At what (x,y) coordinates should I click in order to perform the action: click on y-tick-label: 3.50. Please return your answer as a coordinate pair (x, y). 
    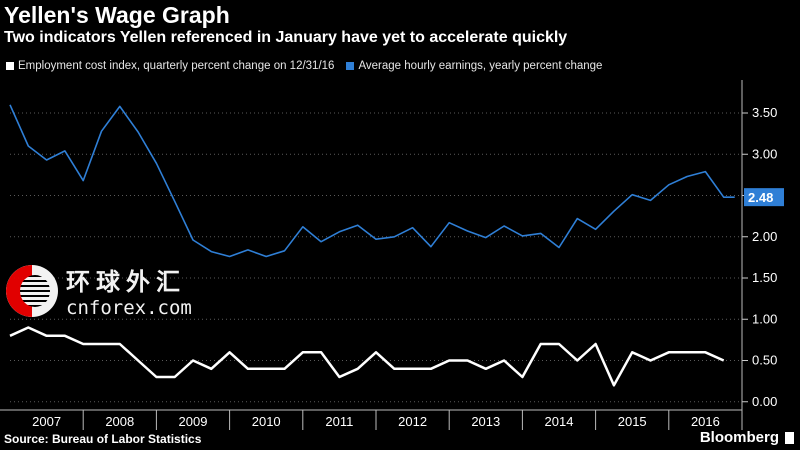
    Looking at the image, I should click on (764, 112).